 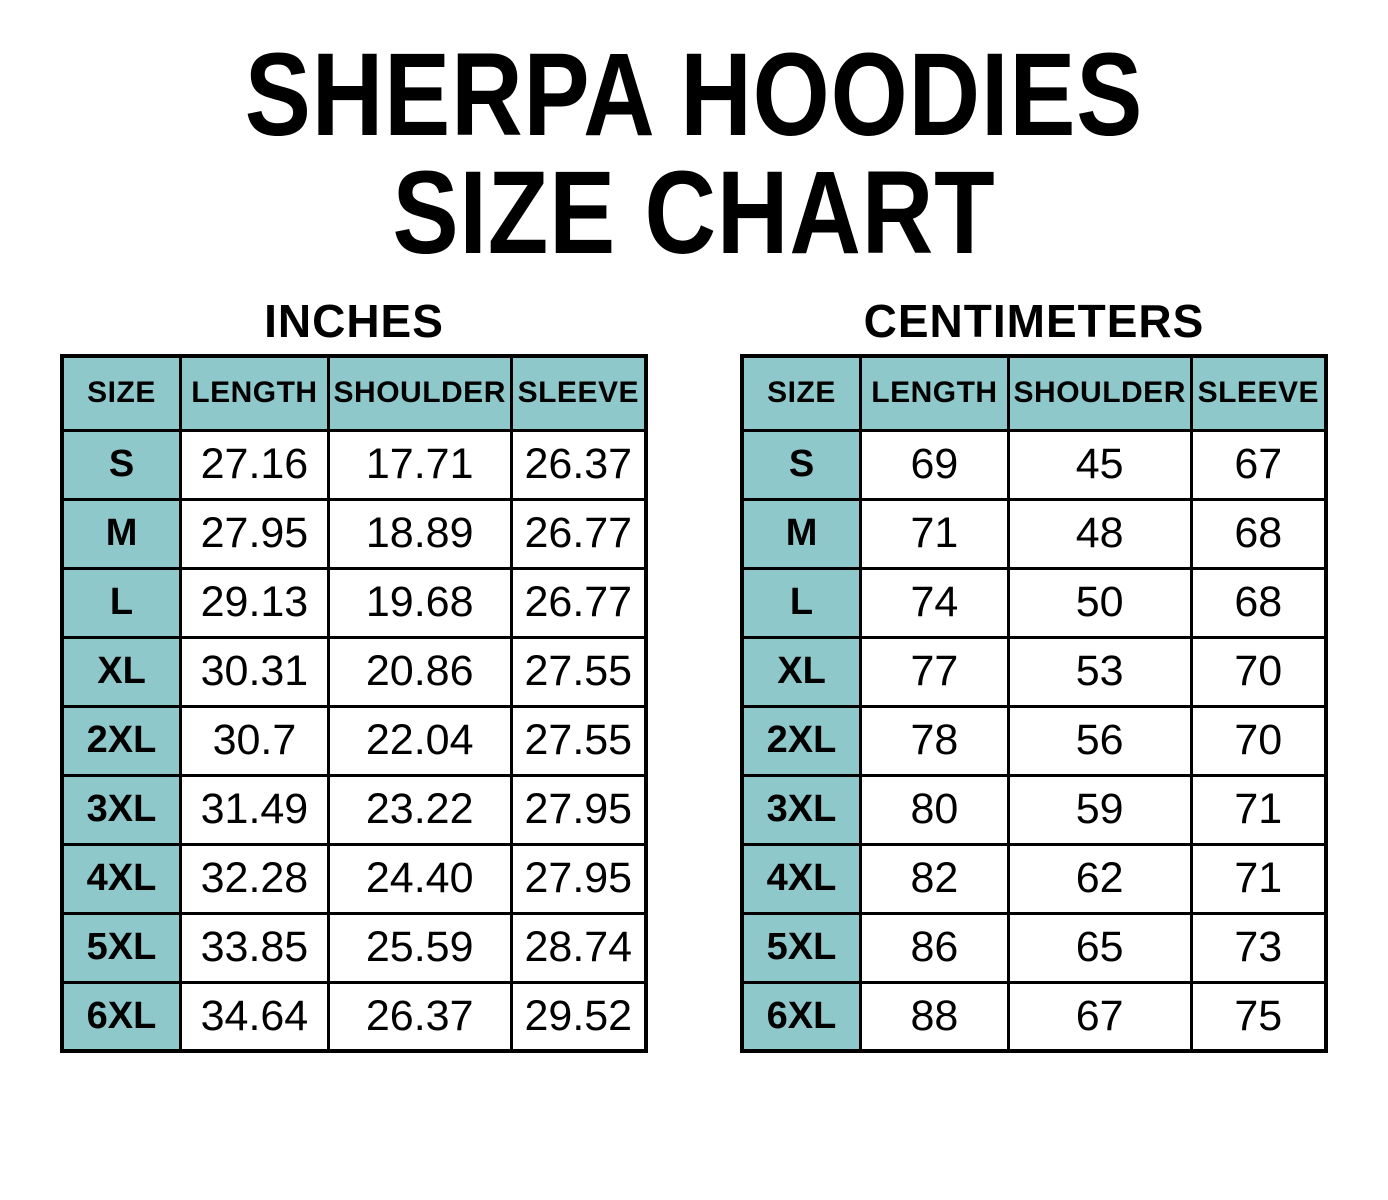 I want to click on value-cell: 80, so click(x=934, y=809).